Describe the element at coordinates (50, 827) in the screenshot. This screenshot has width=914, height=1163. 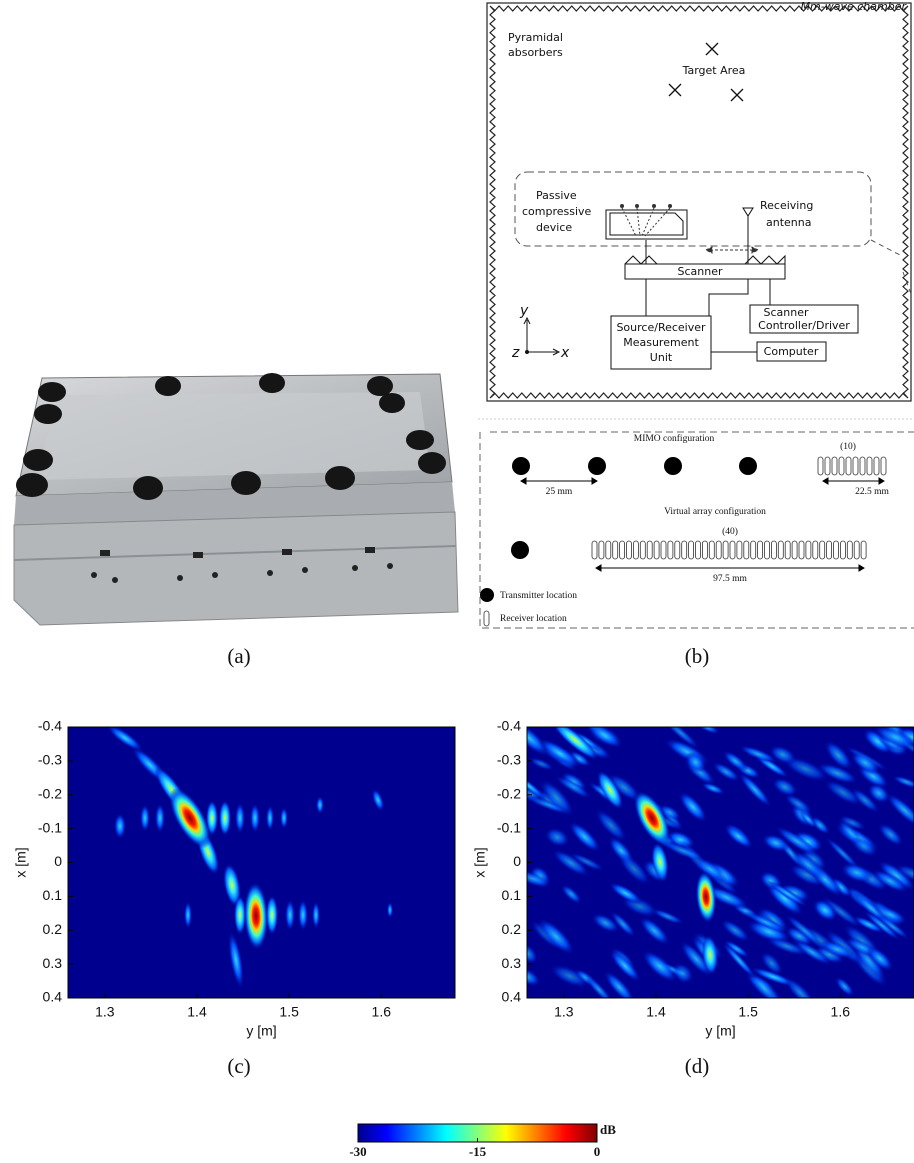
I see `y-tick-label: -0.1` at that location.